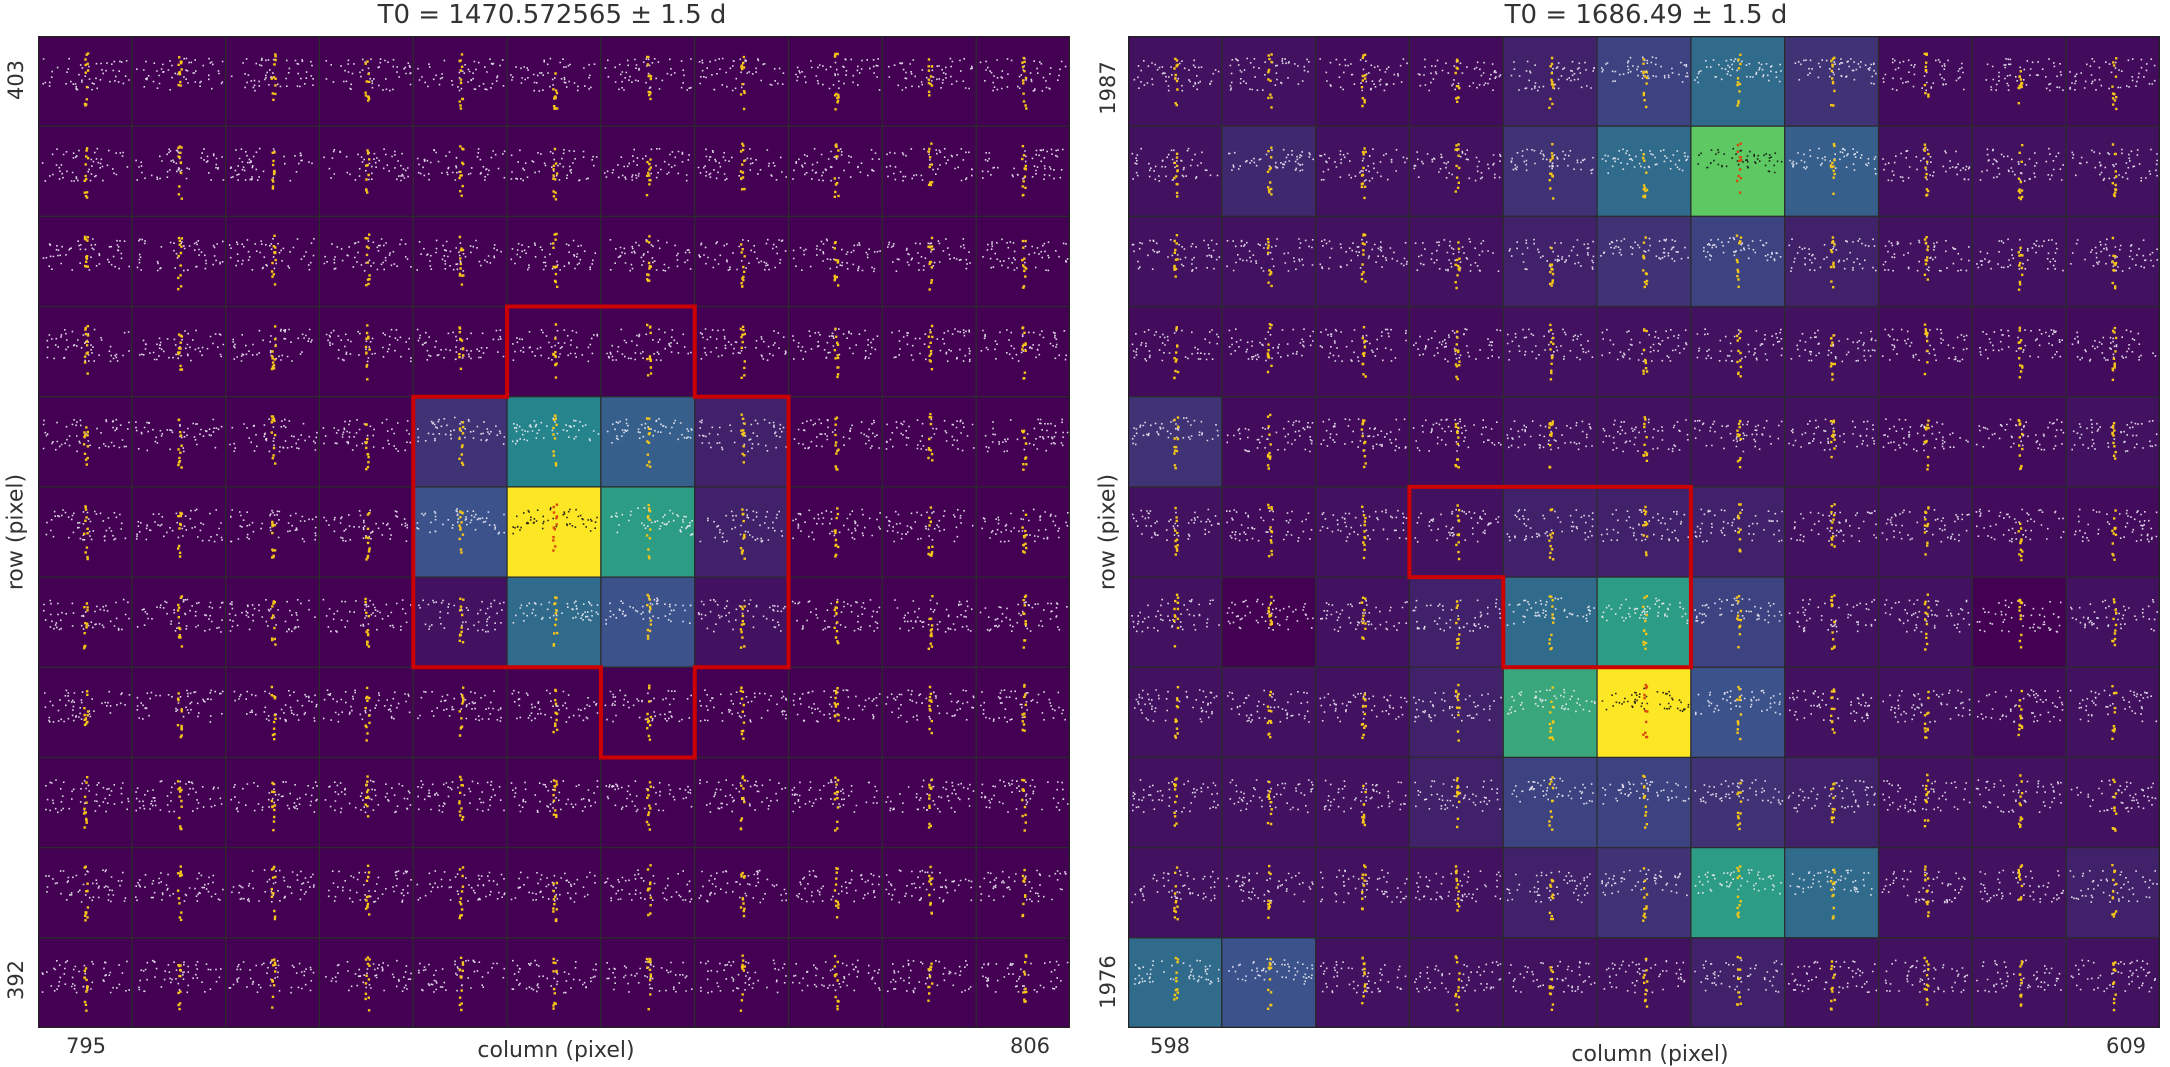 This screenshot has height=1067, width=2170. I want to click on y-tick-bottom: 1976, so click(1108, 982).